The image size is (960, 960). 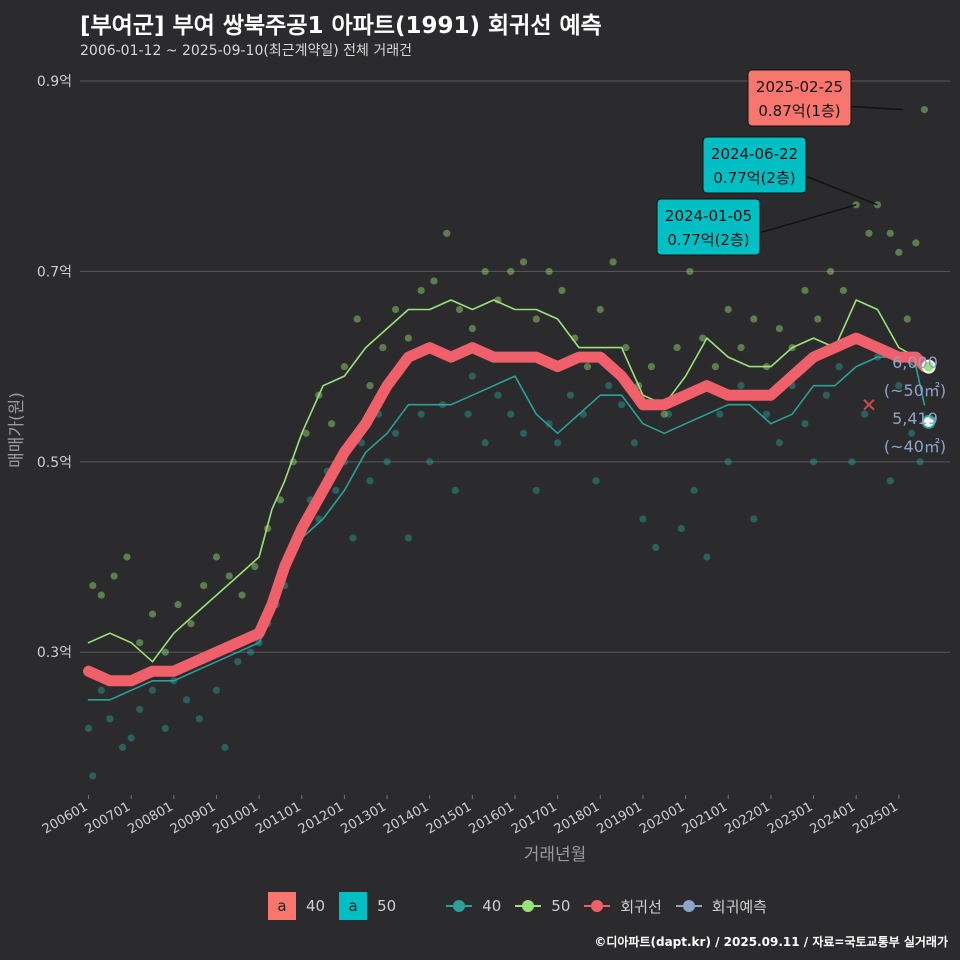 I want to click on legend-swatch-red: a, so click(x=282, y=906).